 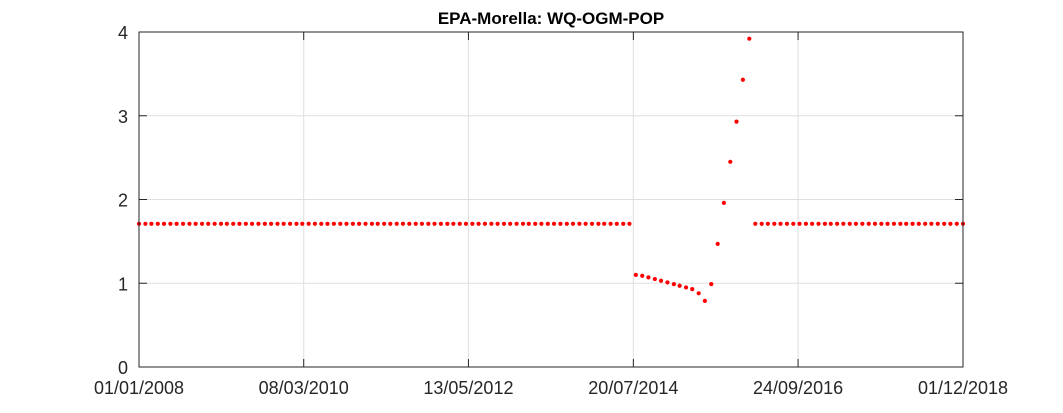 What do you see at coordinates (123, 368) in the screenshot?
I see `y-tick-label: 0` at bounding box center [123, 368].